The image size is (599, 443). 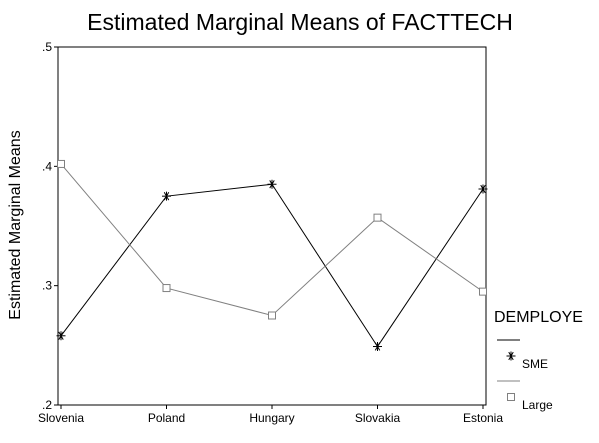 I want to click on y-axis-ticks: .2 .3 .4 .5, so click(x=50, y=226).